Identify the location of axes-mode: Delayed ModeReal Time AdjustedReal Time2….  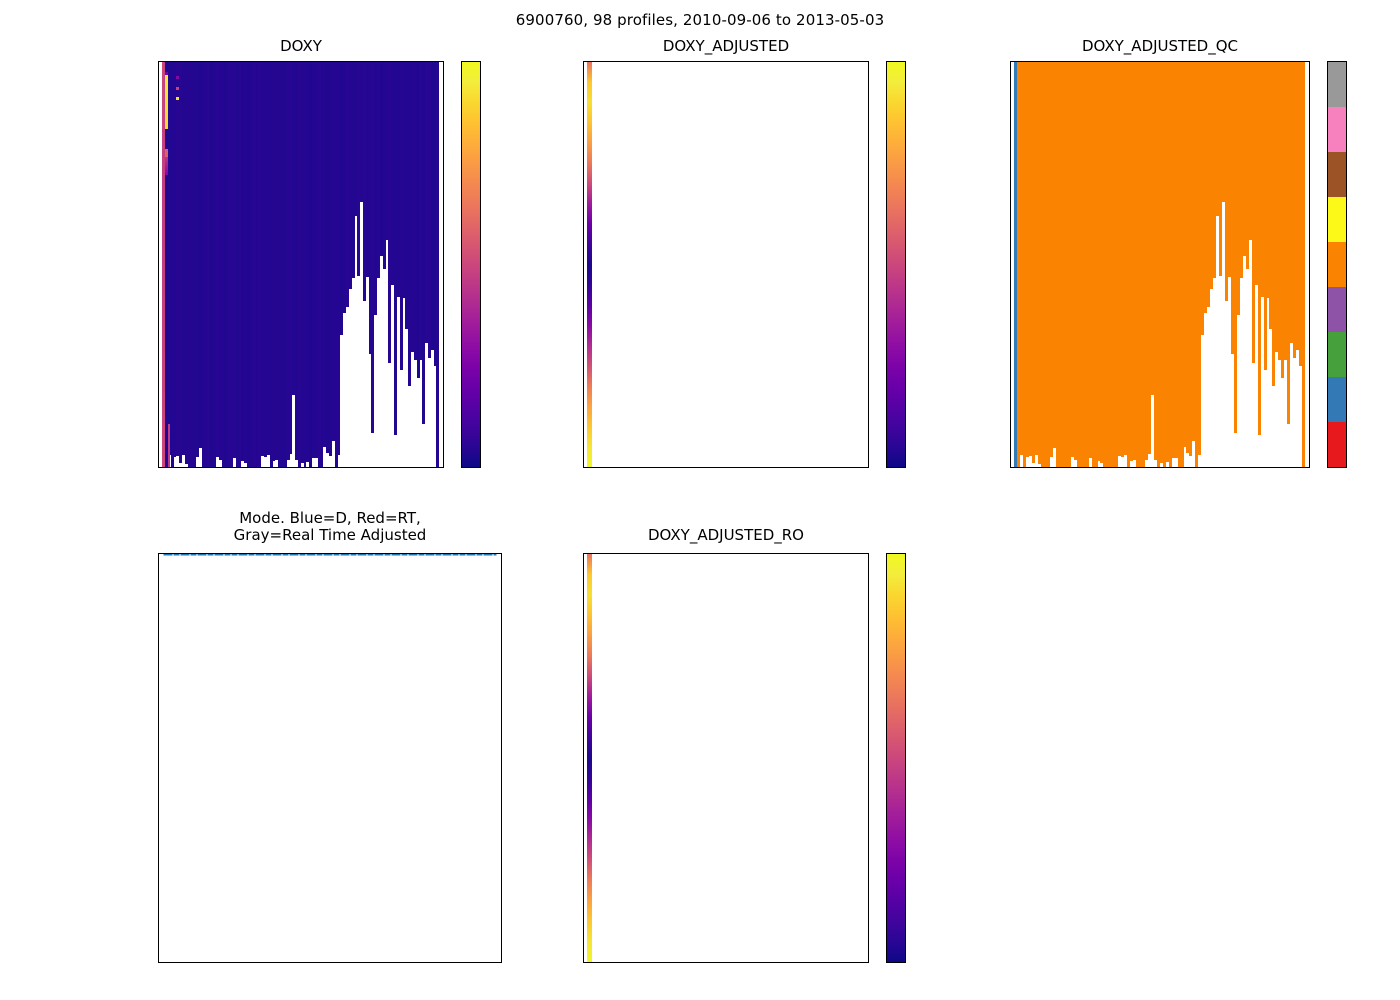
(330, 758).